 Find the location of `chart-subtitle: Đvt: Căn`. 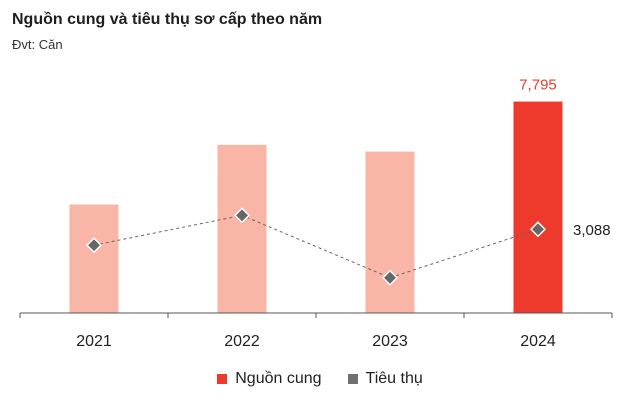

chart-subtitle: Đvt: Căn is located at coordinates (37, 44).